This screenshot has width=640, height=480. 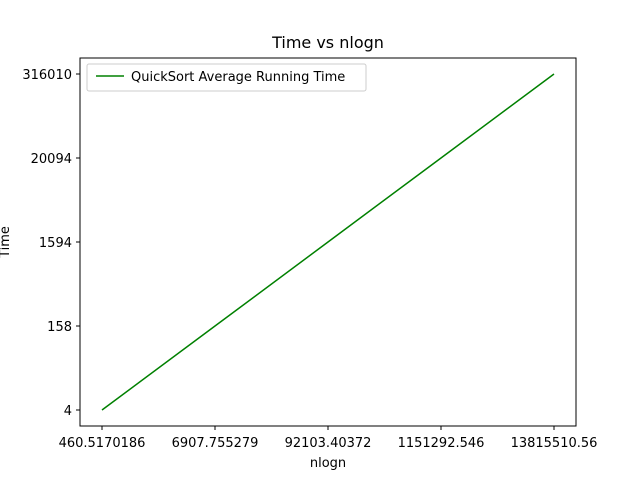 I want to click on legend-box, so click(x=226, y=77).